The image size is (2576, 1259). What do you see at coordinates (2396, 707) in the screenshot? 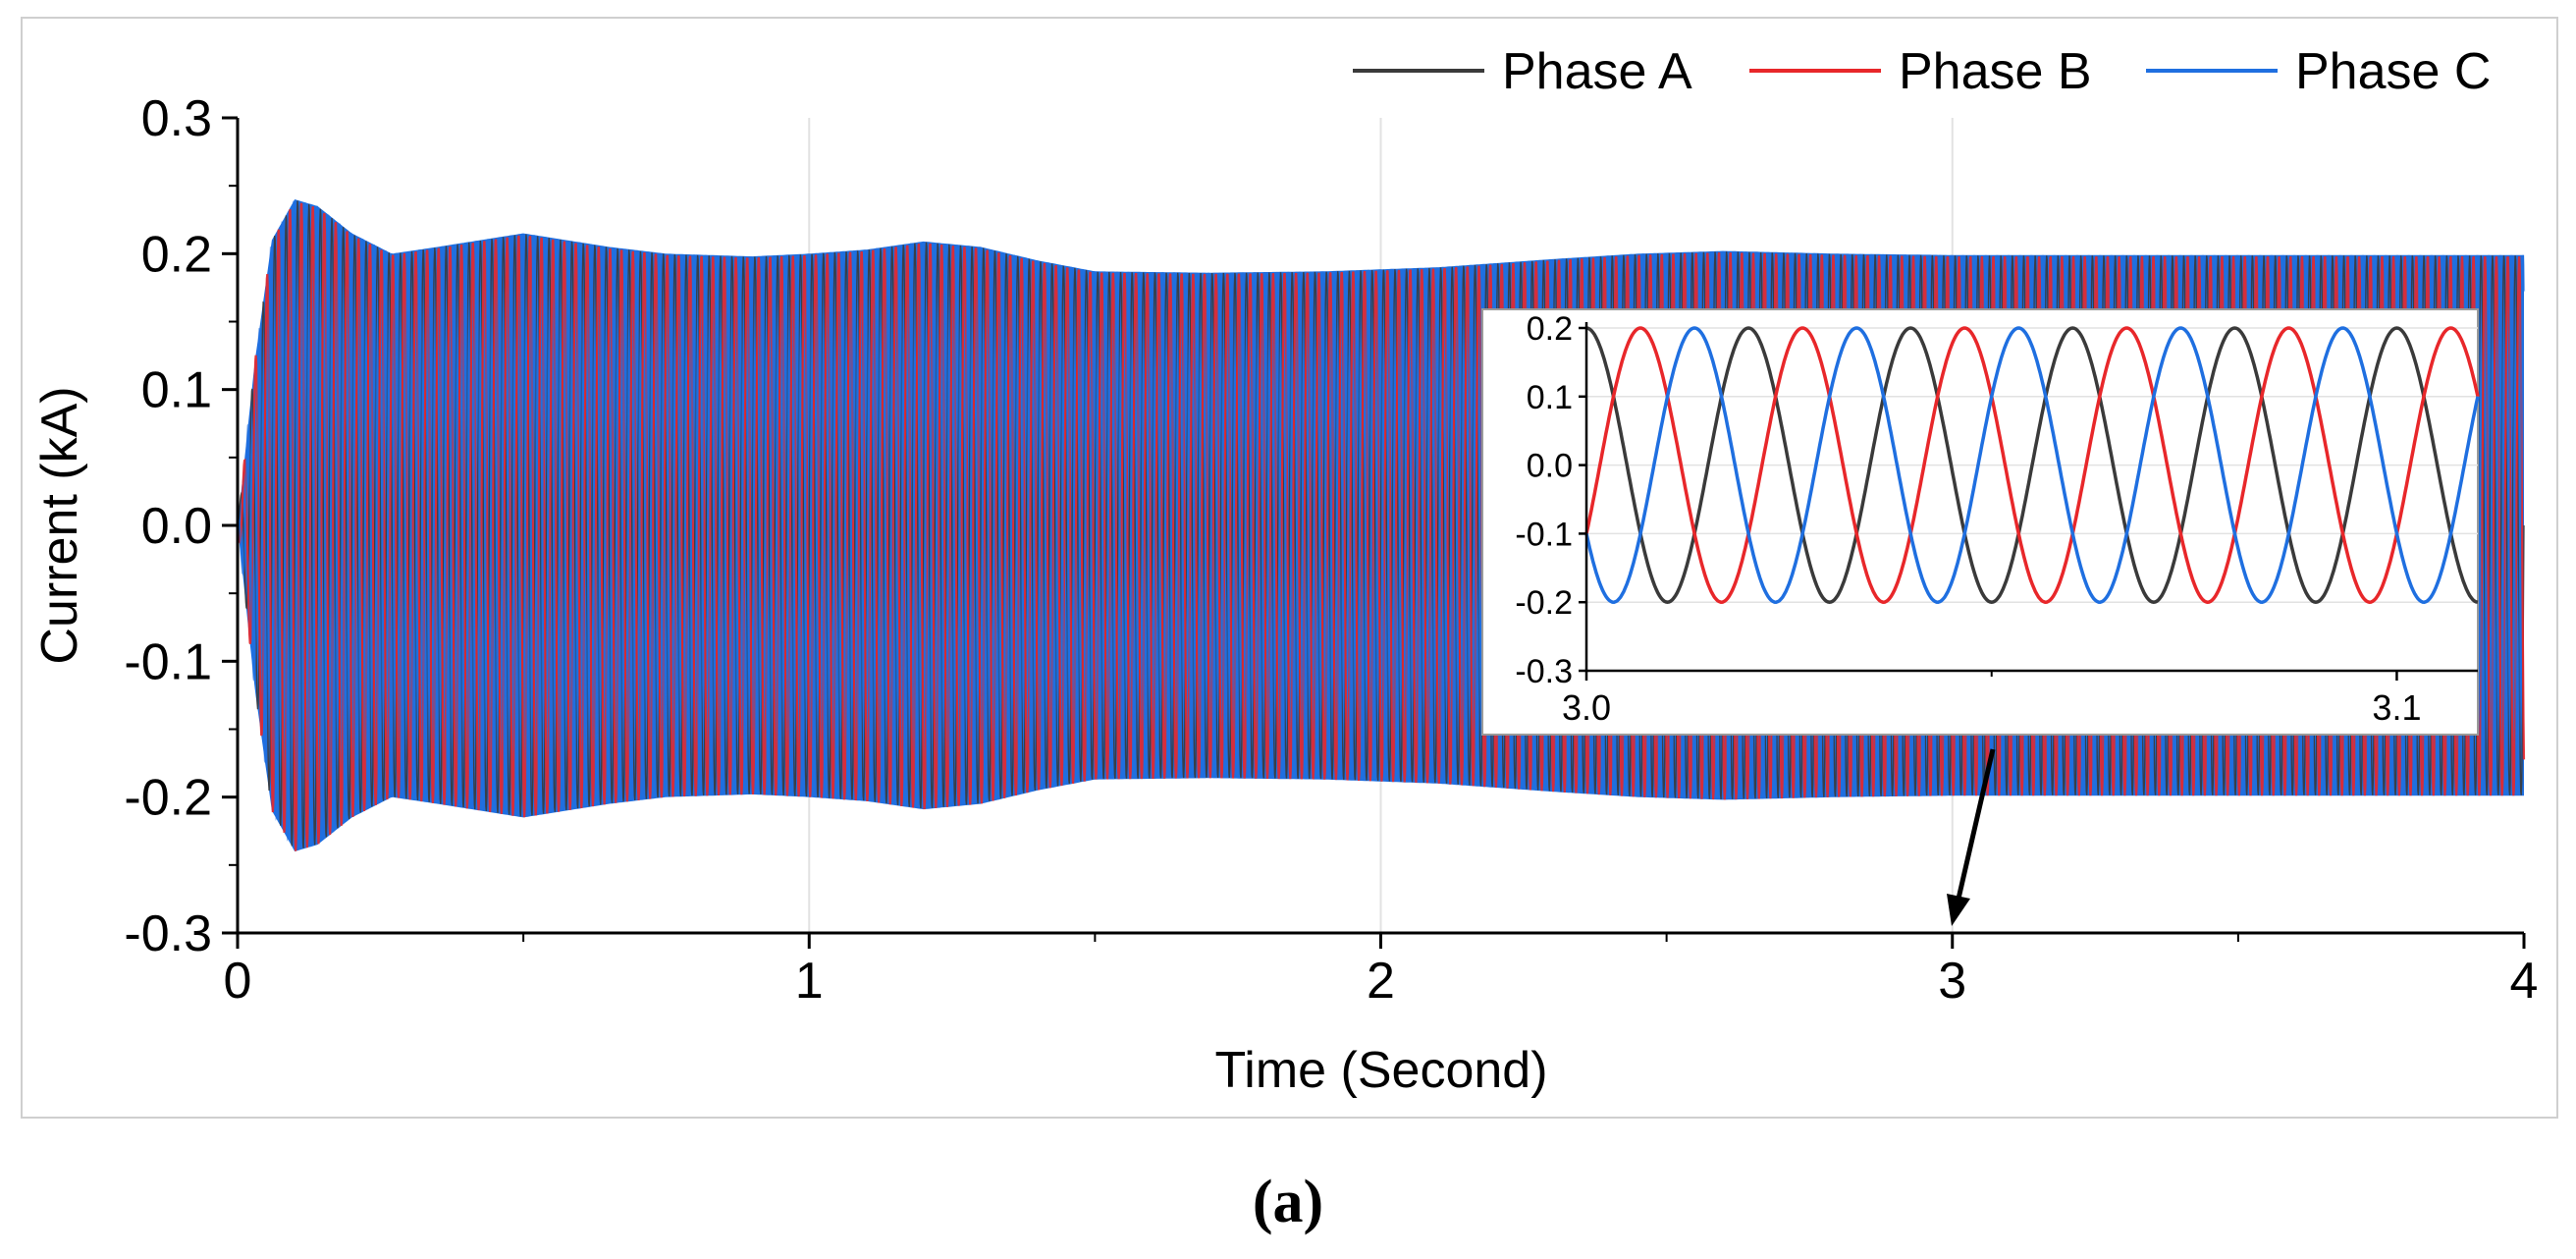
I see `inset-x-tick-label: 3.1` at bounding box center [2396, 707].